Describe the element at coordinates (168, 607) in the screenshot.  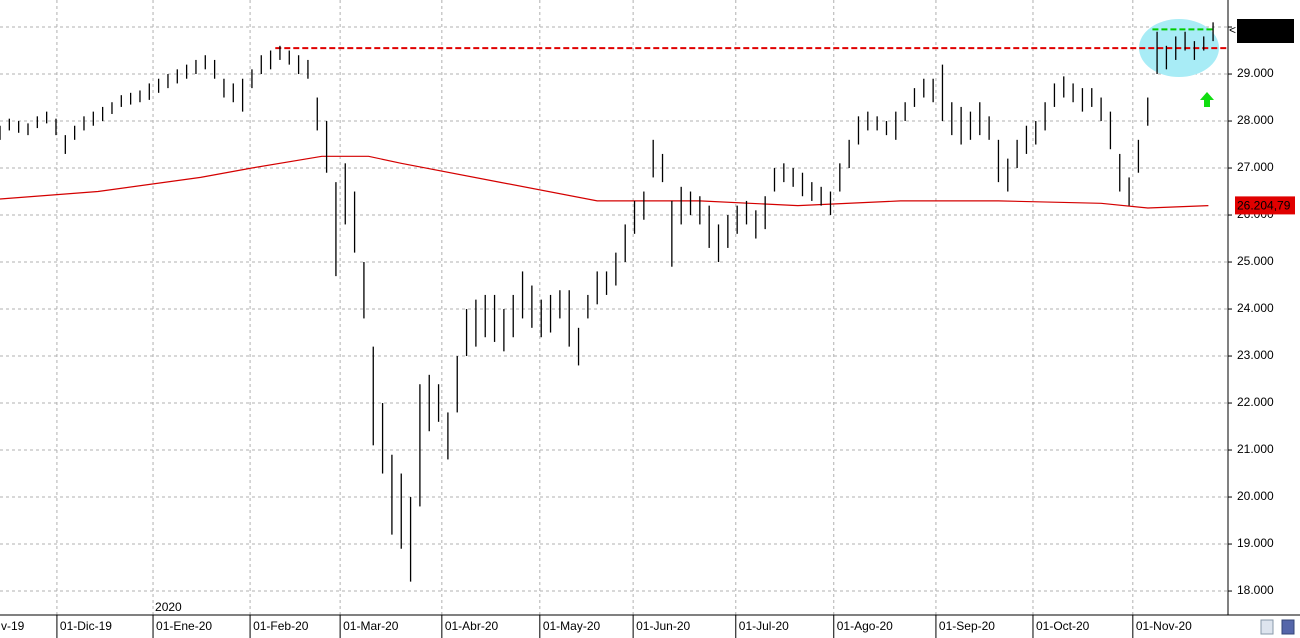
I see `year-label: 2020` at that location.